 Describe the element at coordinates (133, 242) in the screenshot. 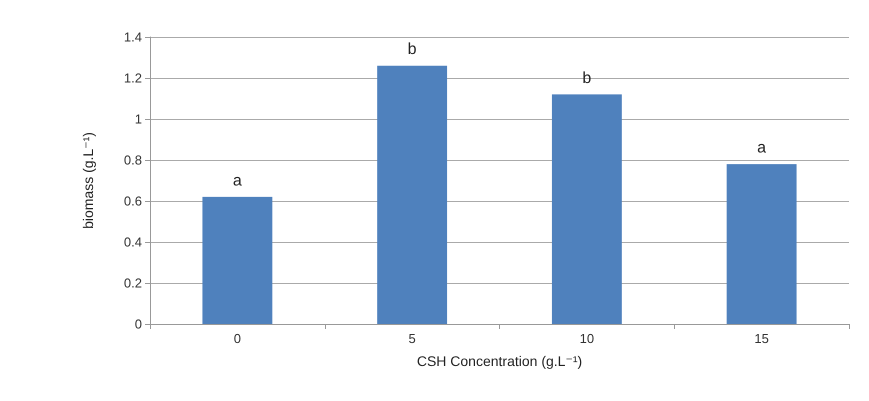

I see `y-tick-label: 0.4` at that location.